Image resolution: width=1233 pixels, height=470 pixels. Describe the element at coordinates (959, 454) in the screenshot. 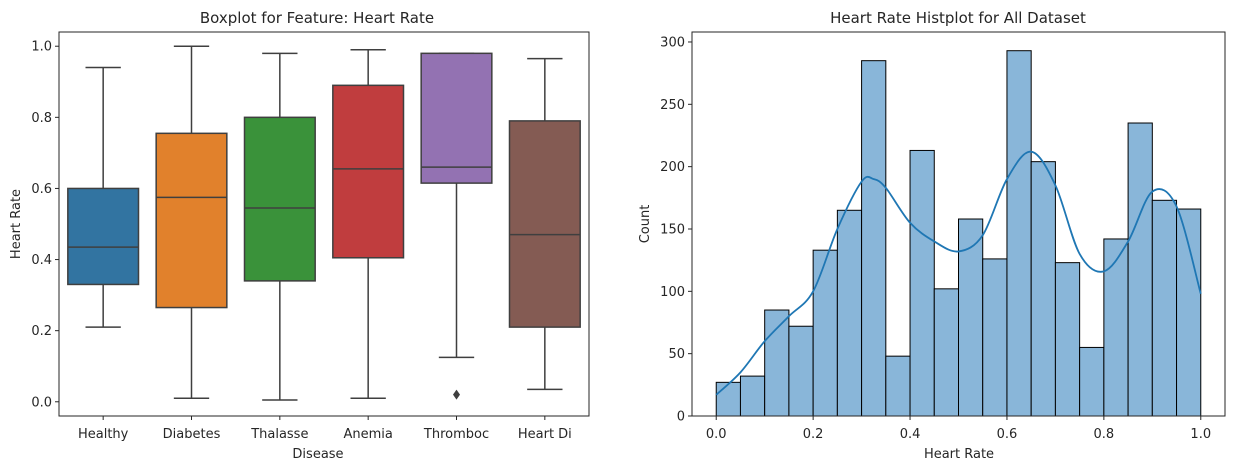

I see `histogram-x-axis-label: Heart Rate` at that location.